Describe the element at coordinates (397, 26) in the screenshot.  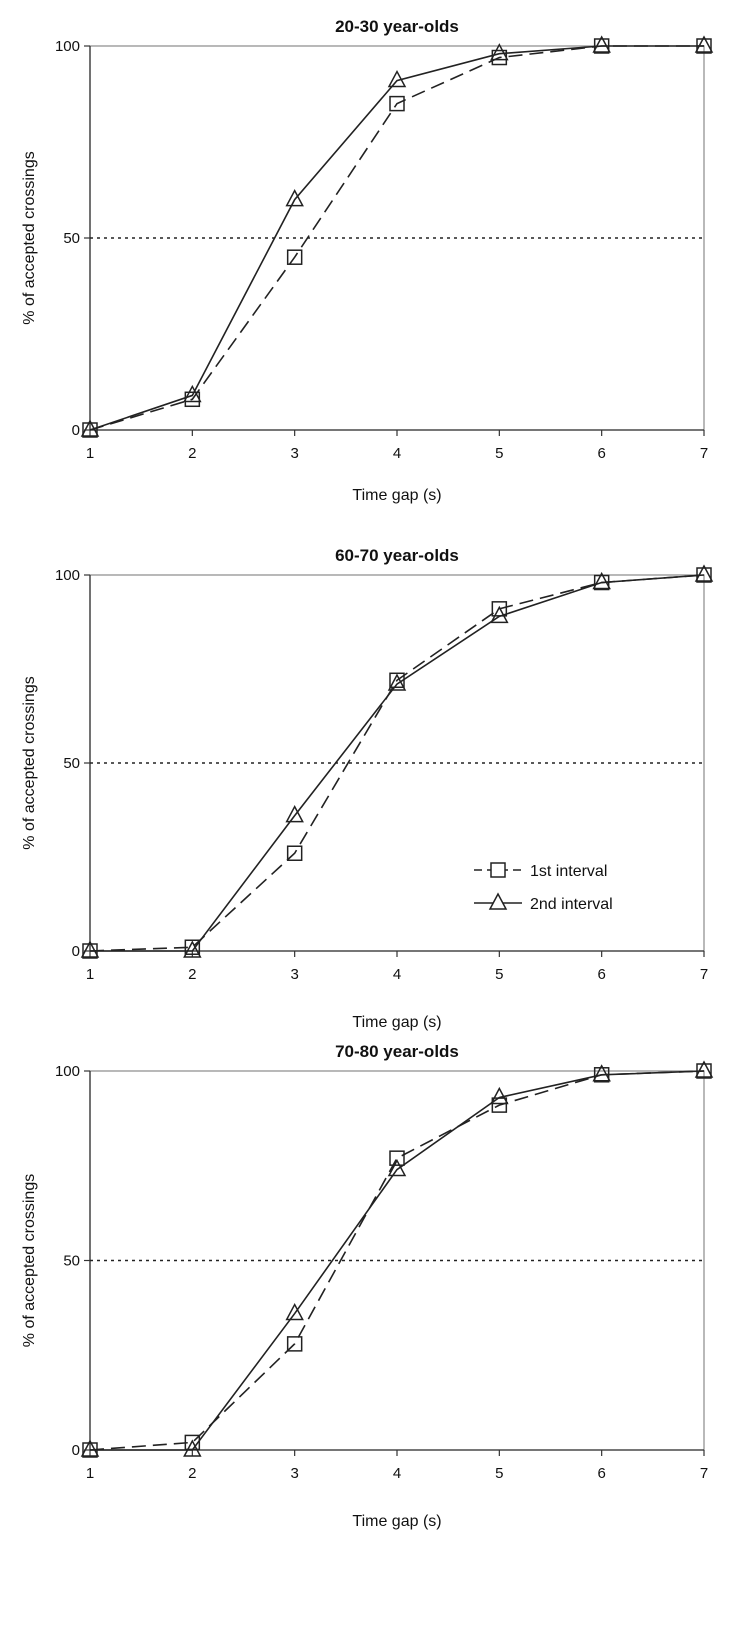
I see `chart-title: 20-30 year-olds` at that location.